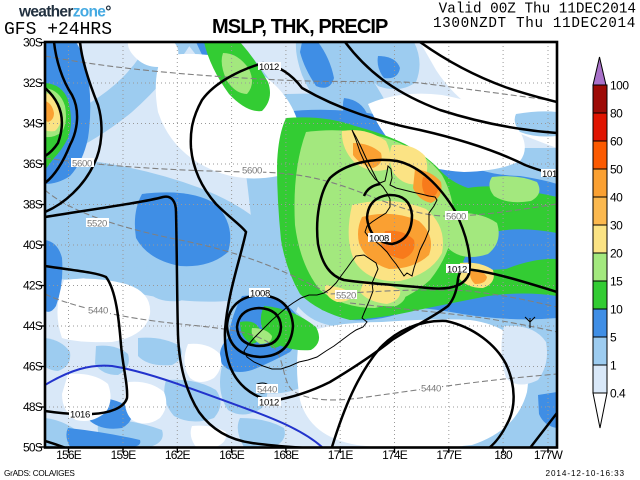 This screenshot has height=480, width=640. Describe the element at coordinates (613, 366) in the screenshot. I see `svg-text: 1` at that location.